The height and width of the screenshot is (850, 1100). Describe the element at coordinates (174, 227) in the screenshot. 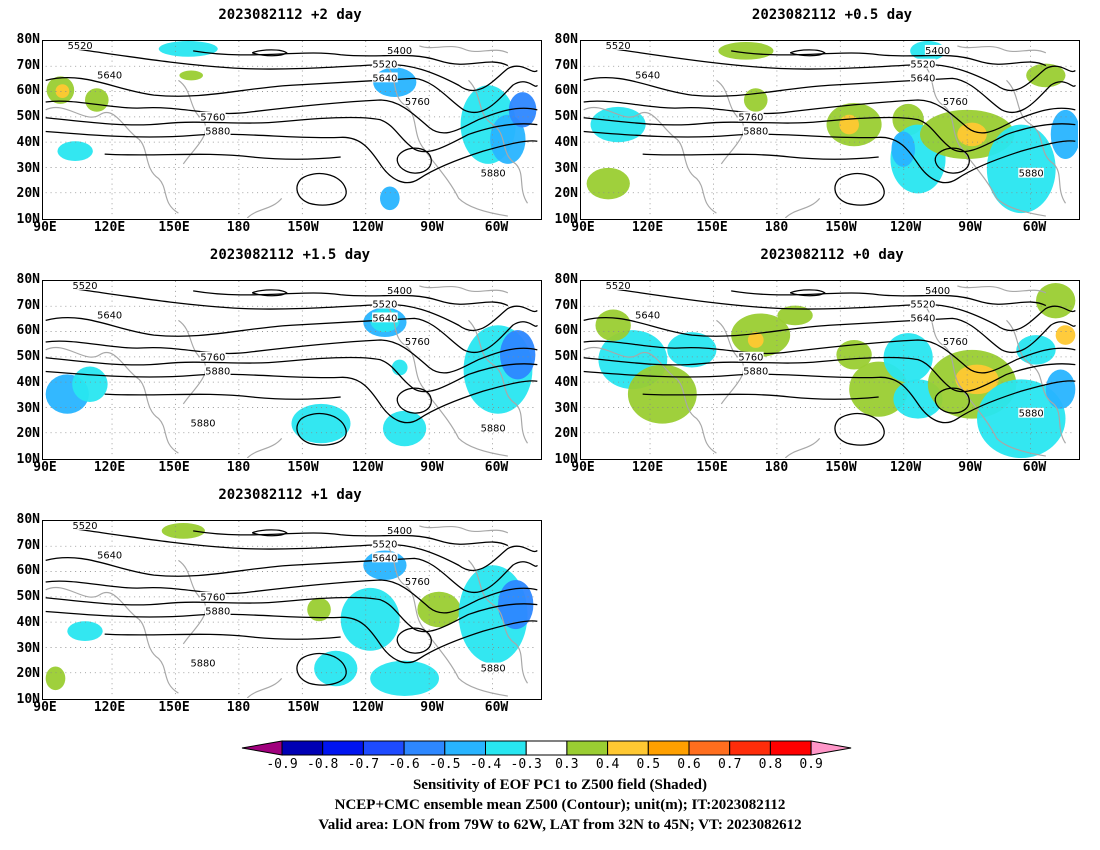

I see `lon-tick-label: 150E` at that location.